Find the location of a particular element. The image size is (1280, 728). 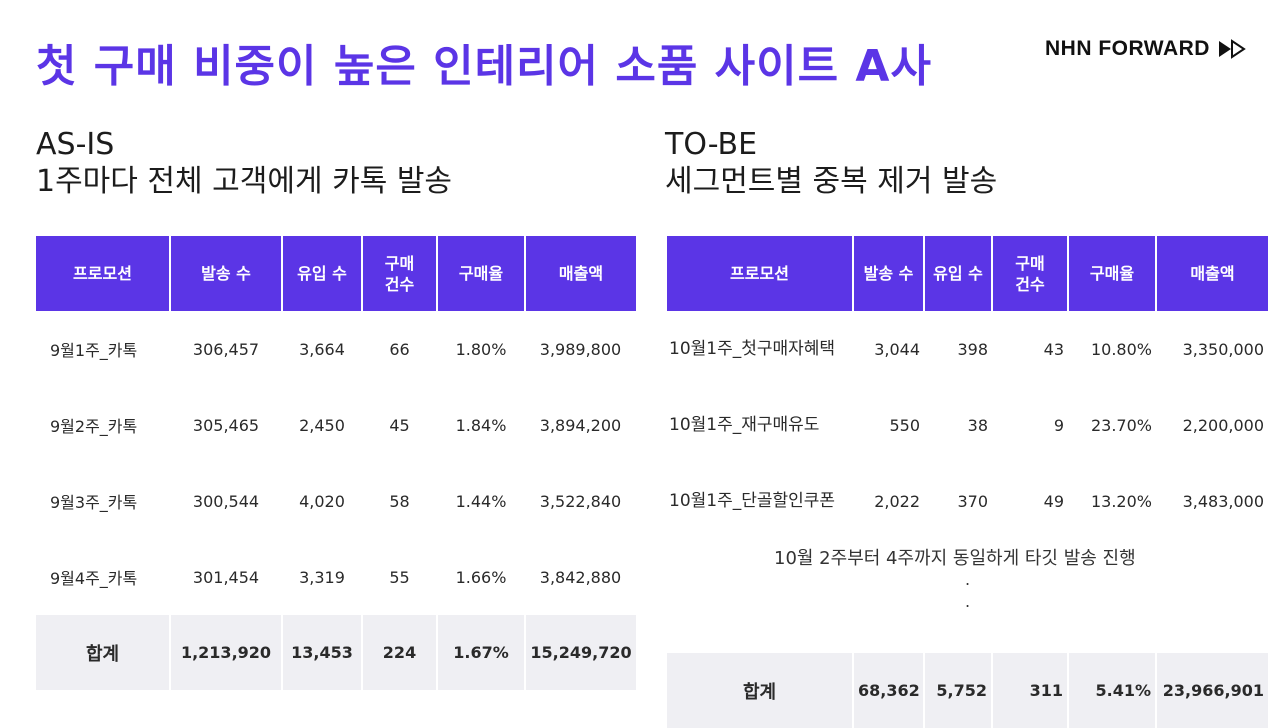

promotion-cell: 10월1주_첫구매자혜택 is located at coordinates (752, 349).